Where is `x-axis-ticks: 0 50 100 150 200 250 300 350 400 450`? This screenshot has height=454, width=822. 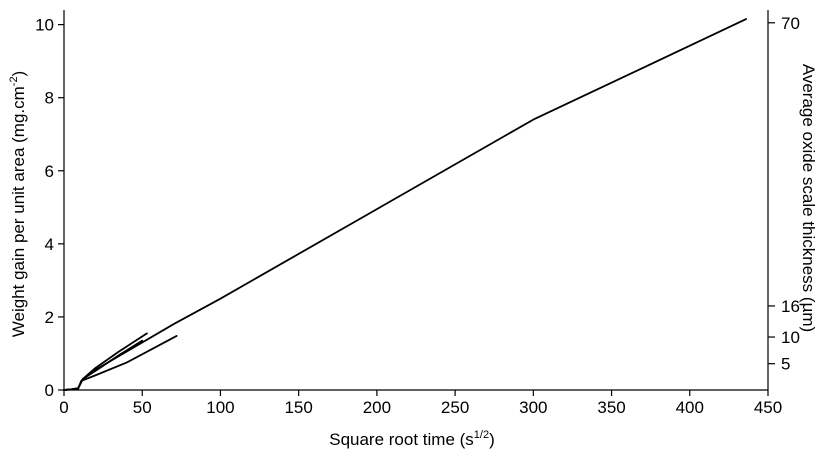 x-axis-ticks: 0 50 100 150 200 250 300 350 400 450 is located at coordinates (420, 403).